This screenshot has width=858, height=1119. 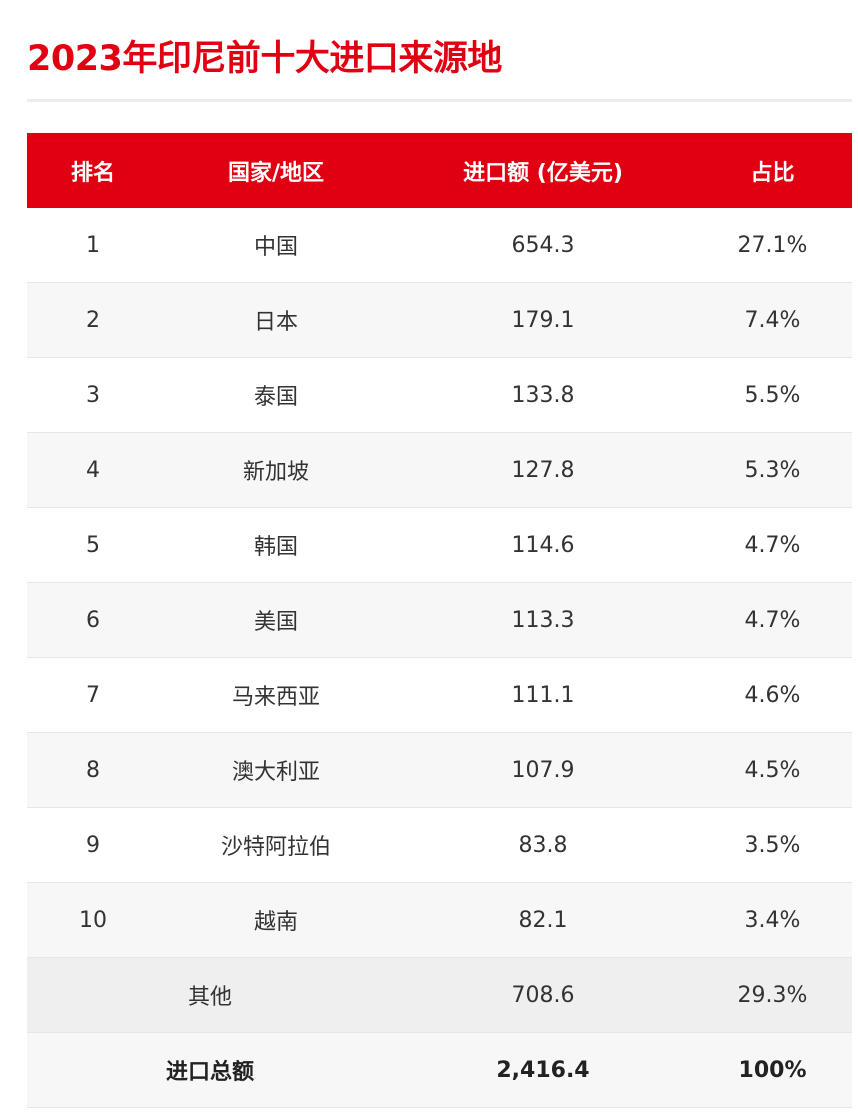 What do you see at coordinates (439, 100) in the screenshot?
I see `title-divider` at bounding box center [439, 100].